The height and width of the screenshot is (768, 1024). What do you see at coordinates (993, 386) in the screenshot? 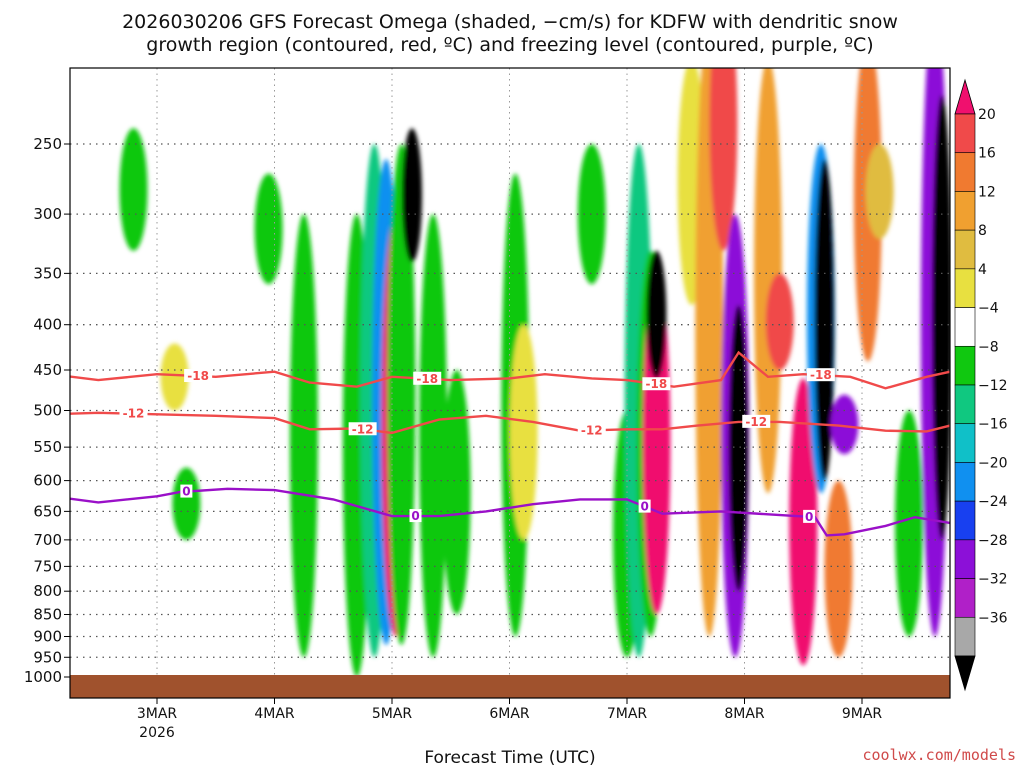
I see `colorbar-label: −12` at bounding box center [993, 386].